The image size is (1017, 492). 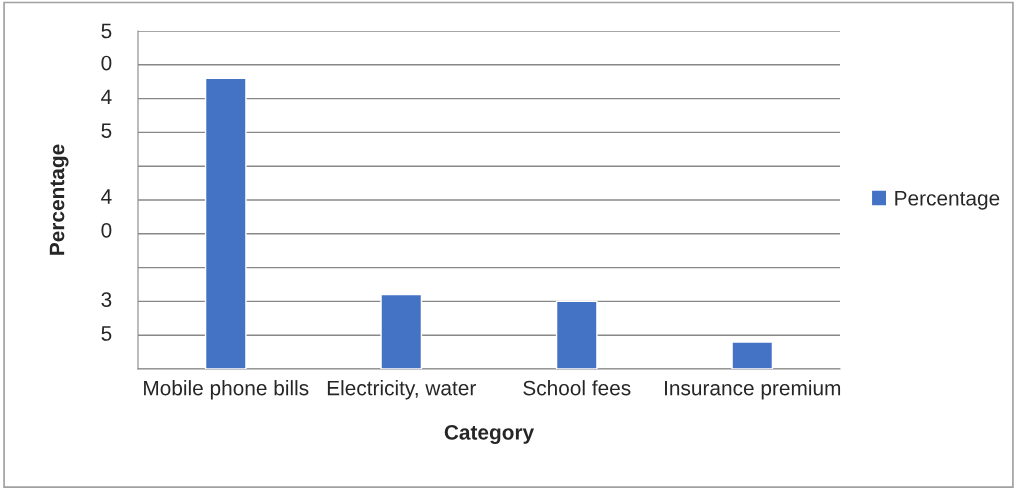 I want to click on x-tick-label: Insurance premium, so click(x=753, y=390).